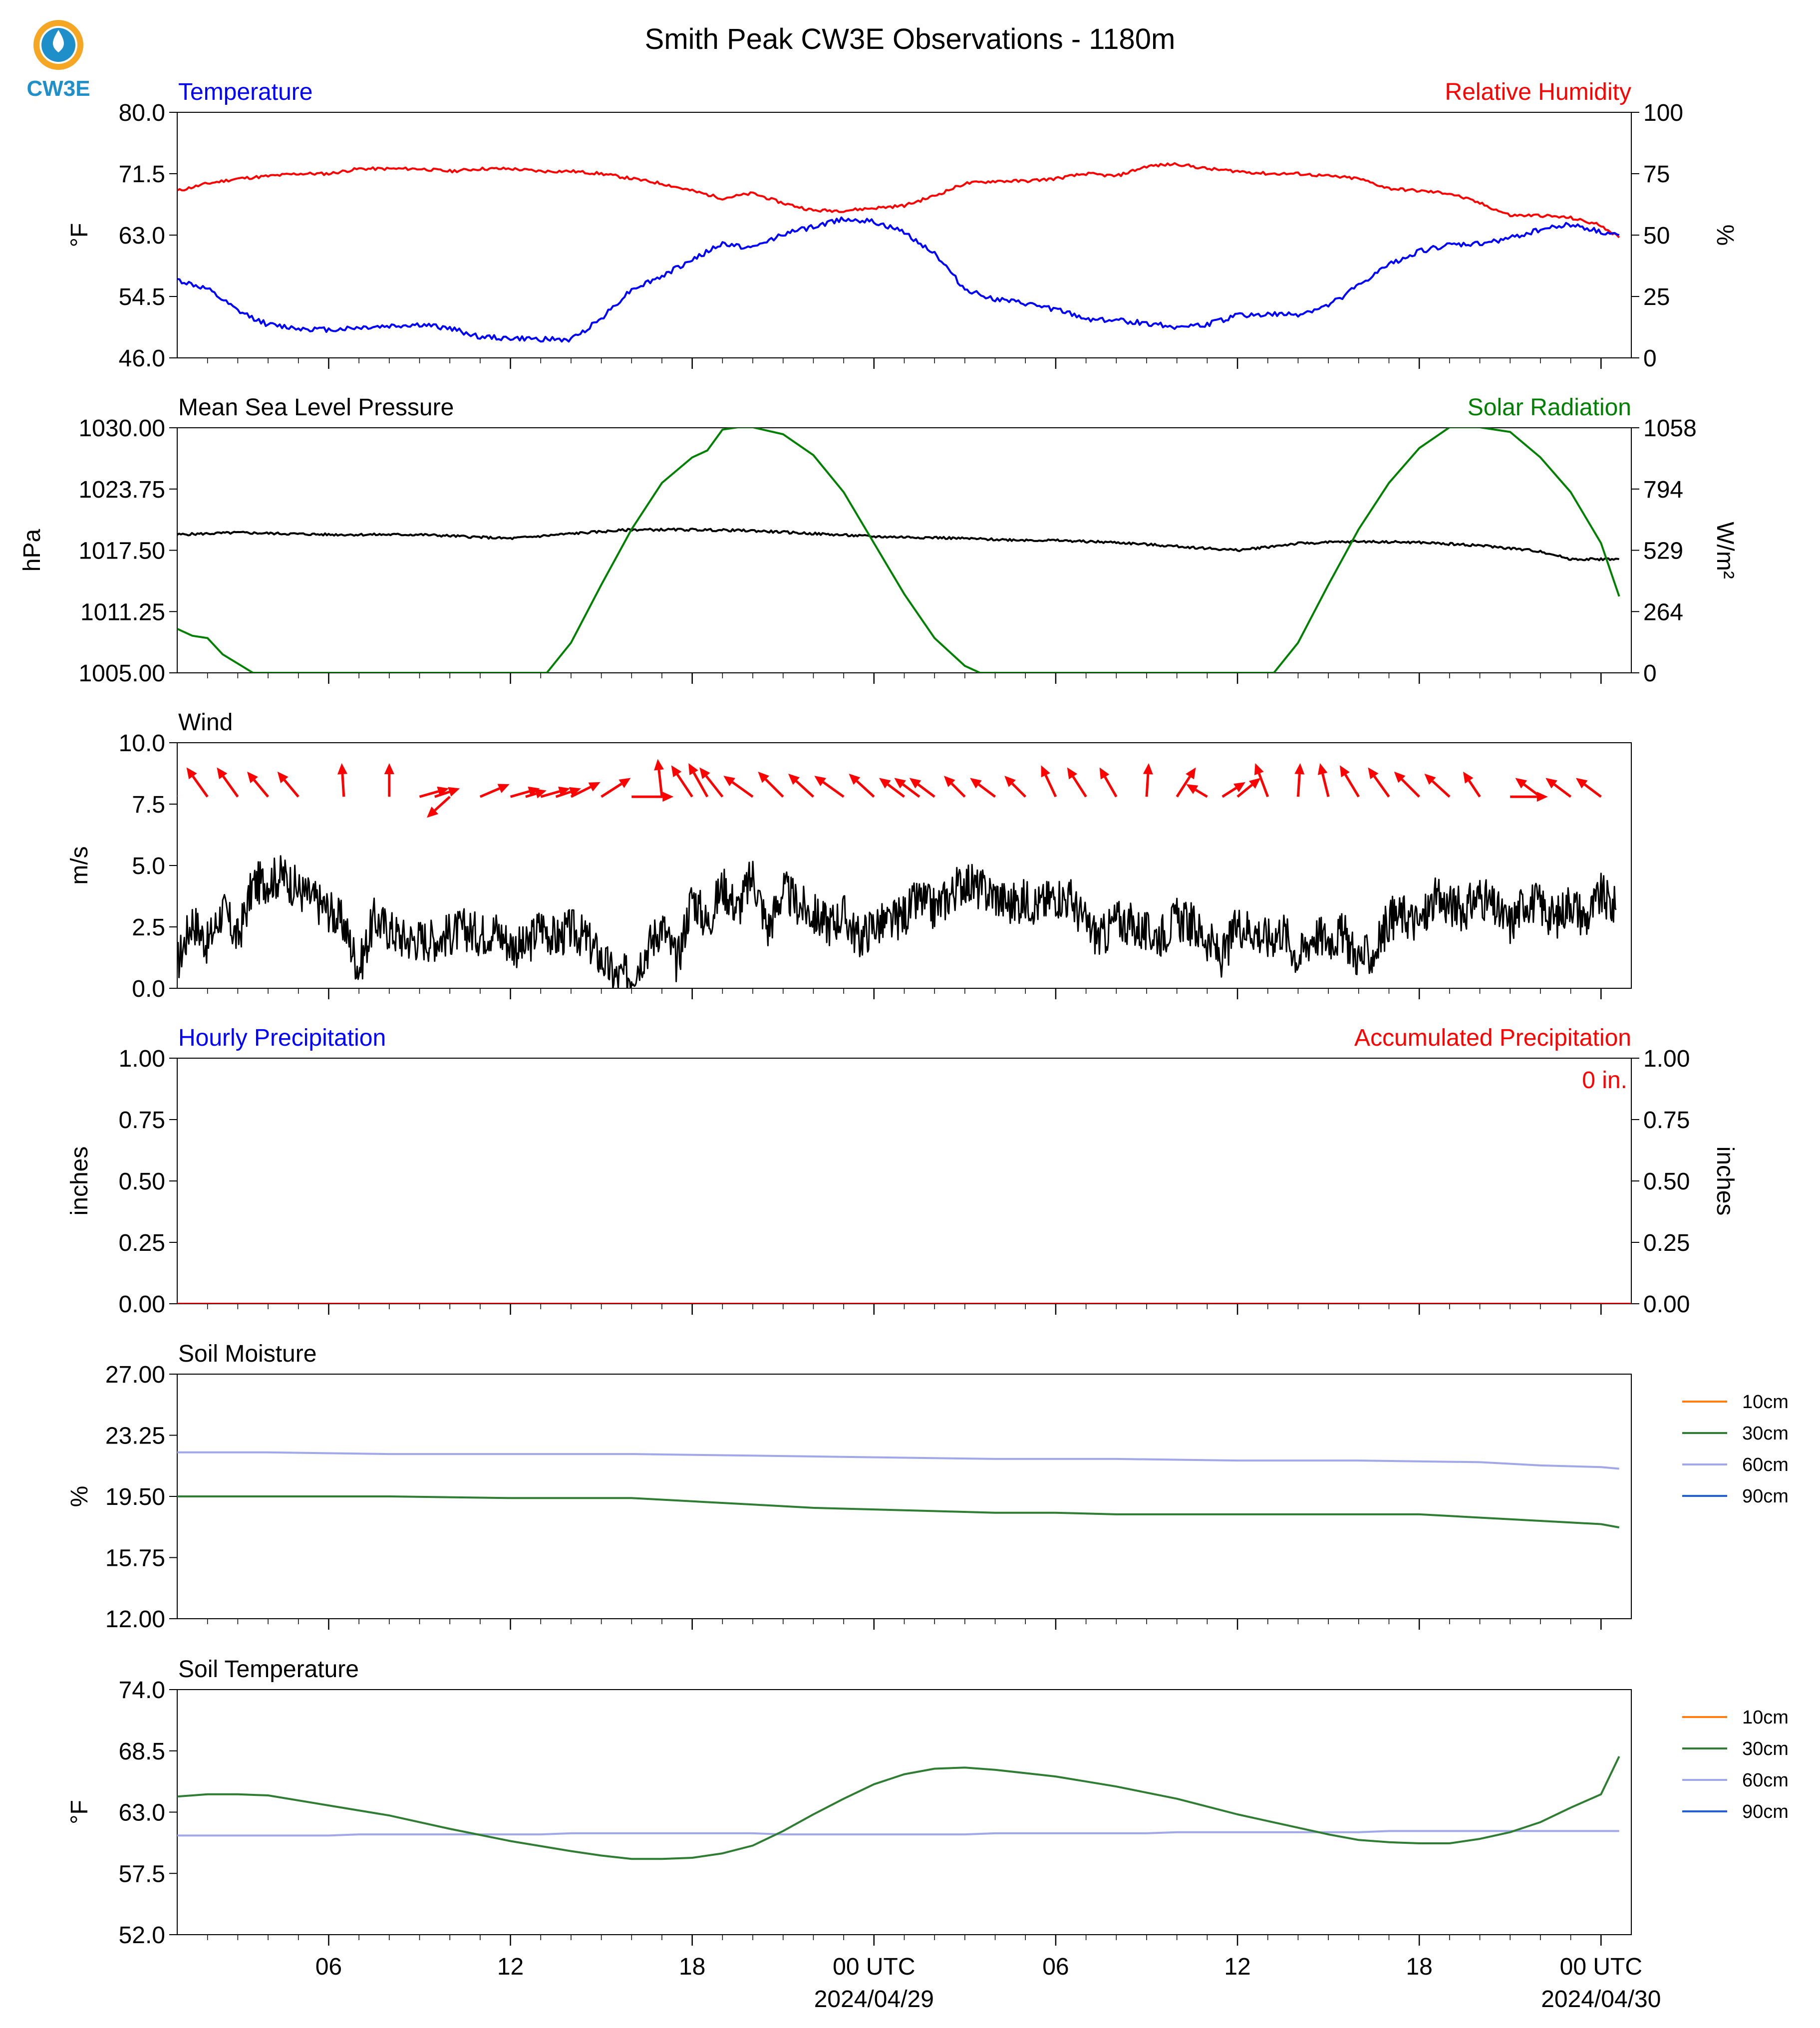 This screenshot has height=2028, width=1820. Describe the element at coordinates (1656, 297) in the screenshot. I see `y-tick-label-right: 25` at that location.